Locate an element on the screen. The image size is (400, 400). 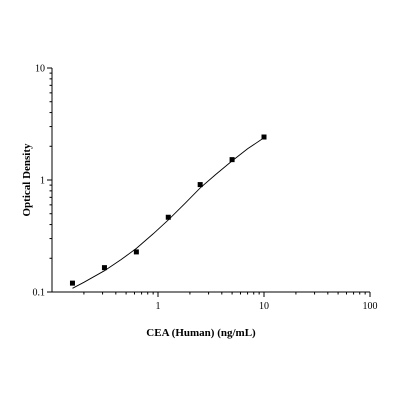
x-tick-label: 10 is located at coordinates (264, 306).